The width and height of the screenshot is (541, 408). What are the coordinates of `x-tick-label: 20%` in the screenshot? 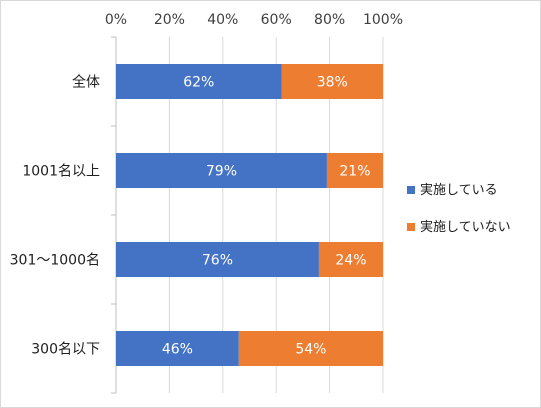 It's located at (169, 20).